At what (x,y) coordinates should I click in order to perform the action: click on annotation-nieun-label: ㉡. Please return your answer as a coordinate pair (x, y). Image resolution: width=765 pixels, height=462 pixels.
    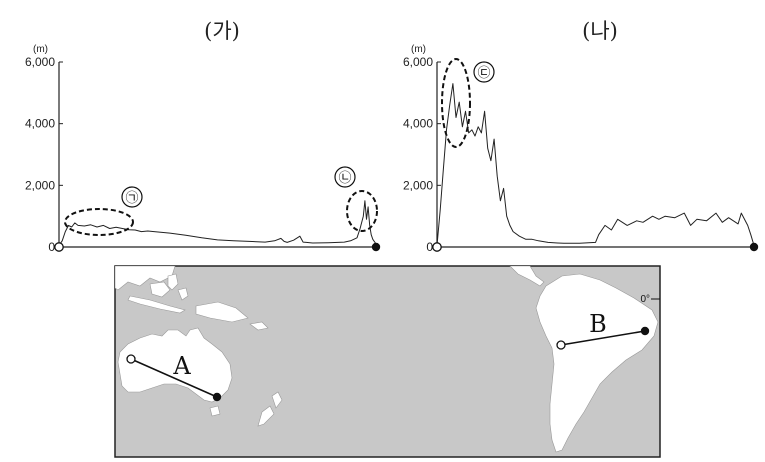
    Looking at the image, I should click on (344, 178).